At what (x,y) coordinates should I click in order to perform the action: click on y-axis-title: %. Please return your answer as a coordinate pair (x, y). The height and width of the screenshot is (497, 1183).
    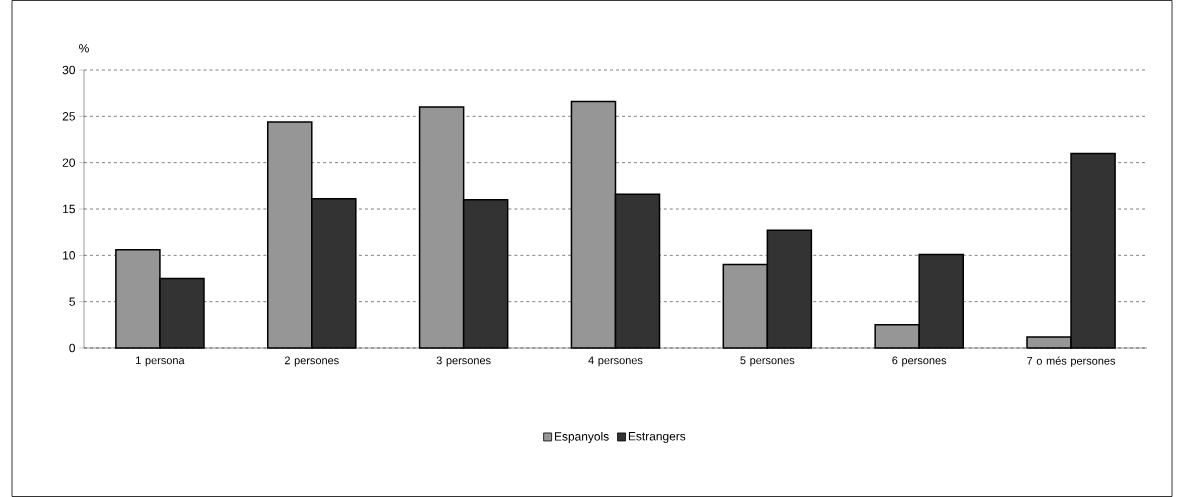
    Looking at the image, I should click on (84, 48).